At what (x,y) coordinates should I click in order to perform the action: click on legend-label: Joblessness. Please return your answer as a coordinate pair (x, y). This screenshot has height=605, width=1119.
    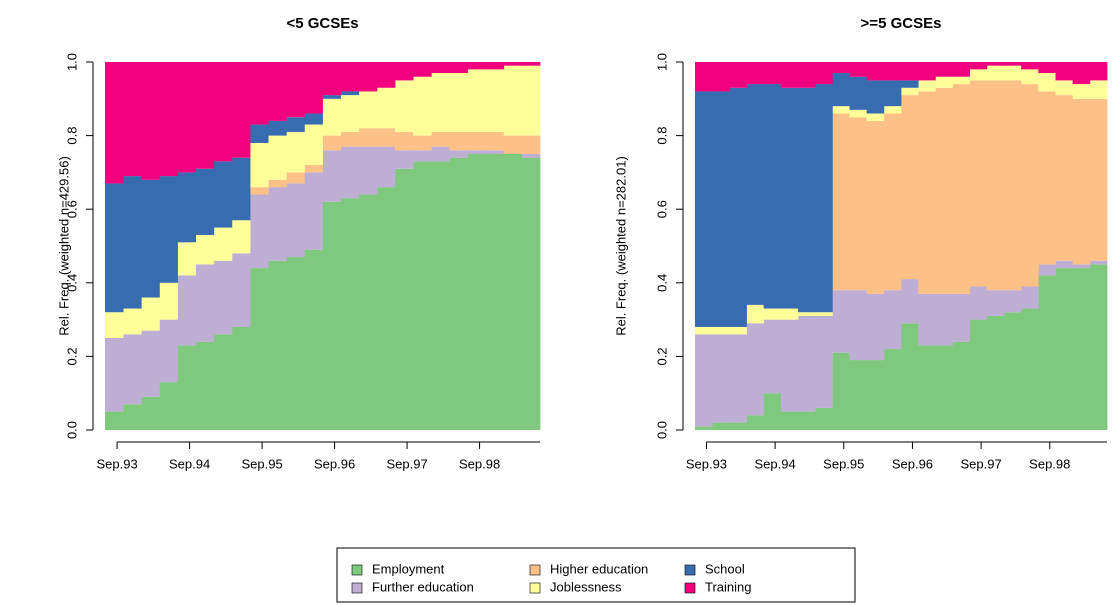
    Looking at the image, I should click on (586, 586).